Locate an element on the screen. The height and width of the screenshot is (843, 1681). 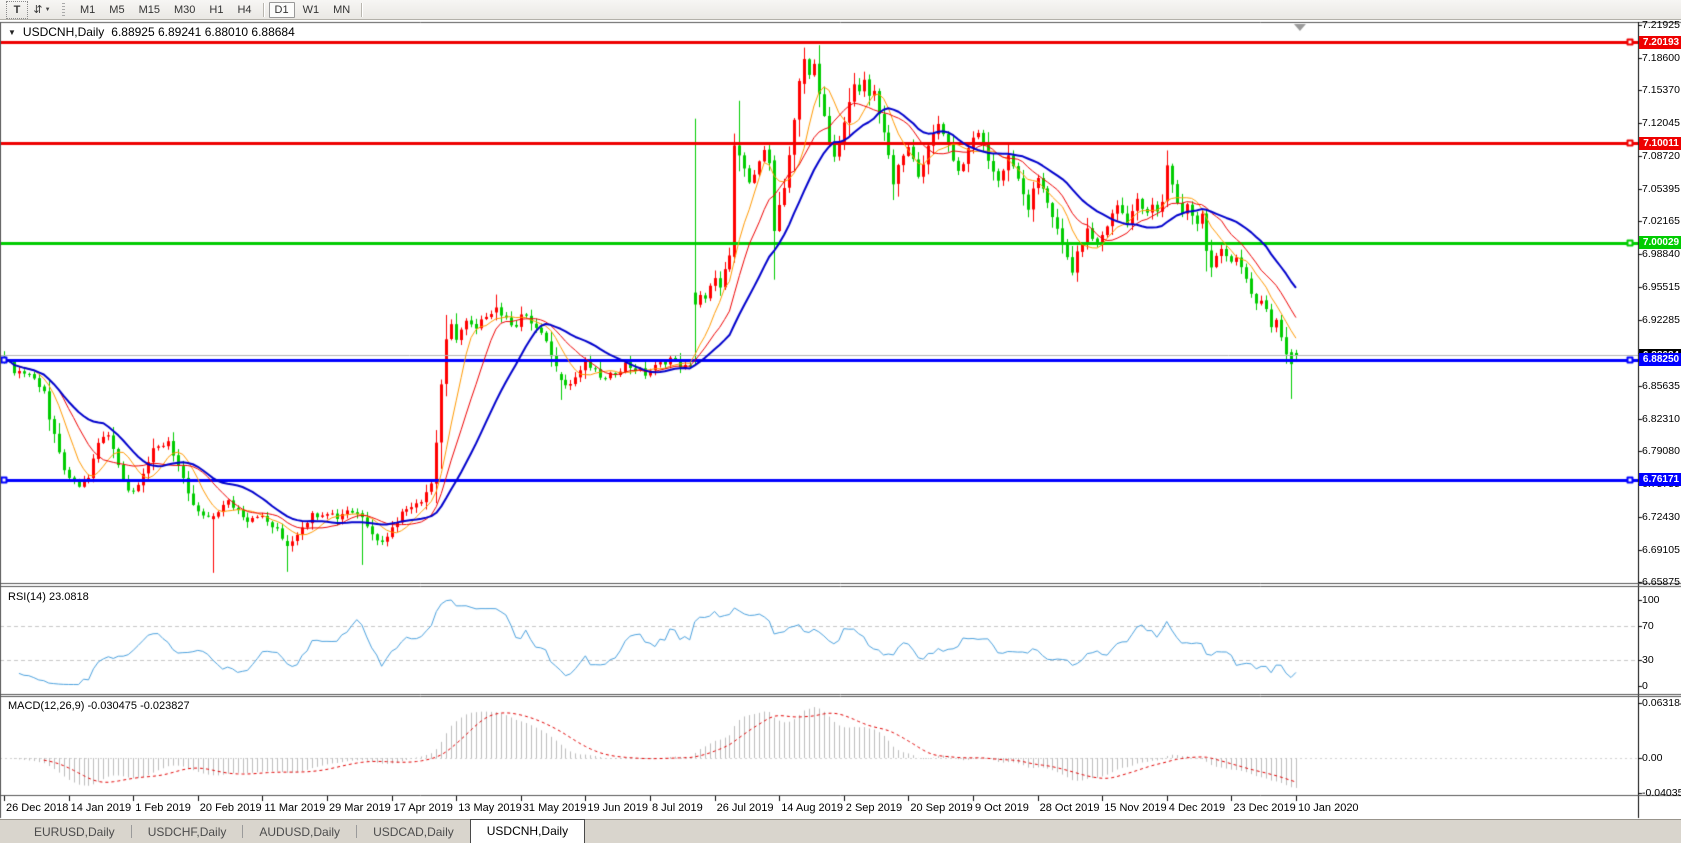
price-axis-label: 7.12045 is located at coordinates (1661, 123).